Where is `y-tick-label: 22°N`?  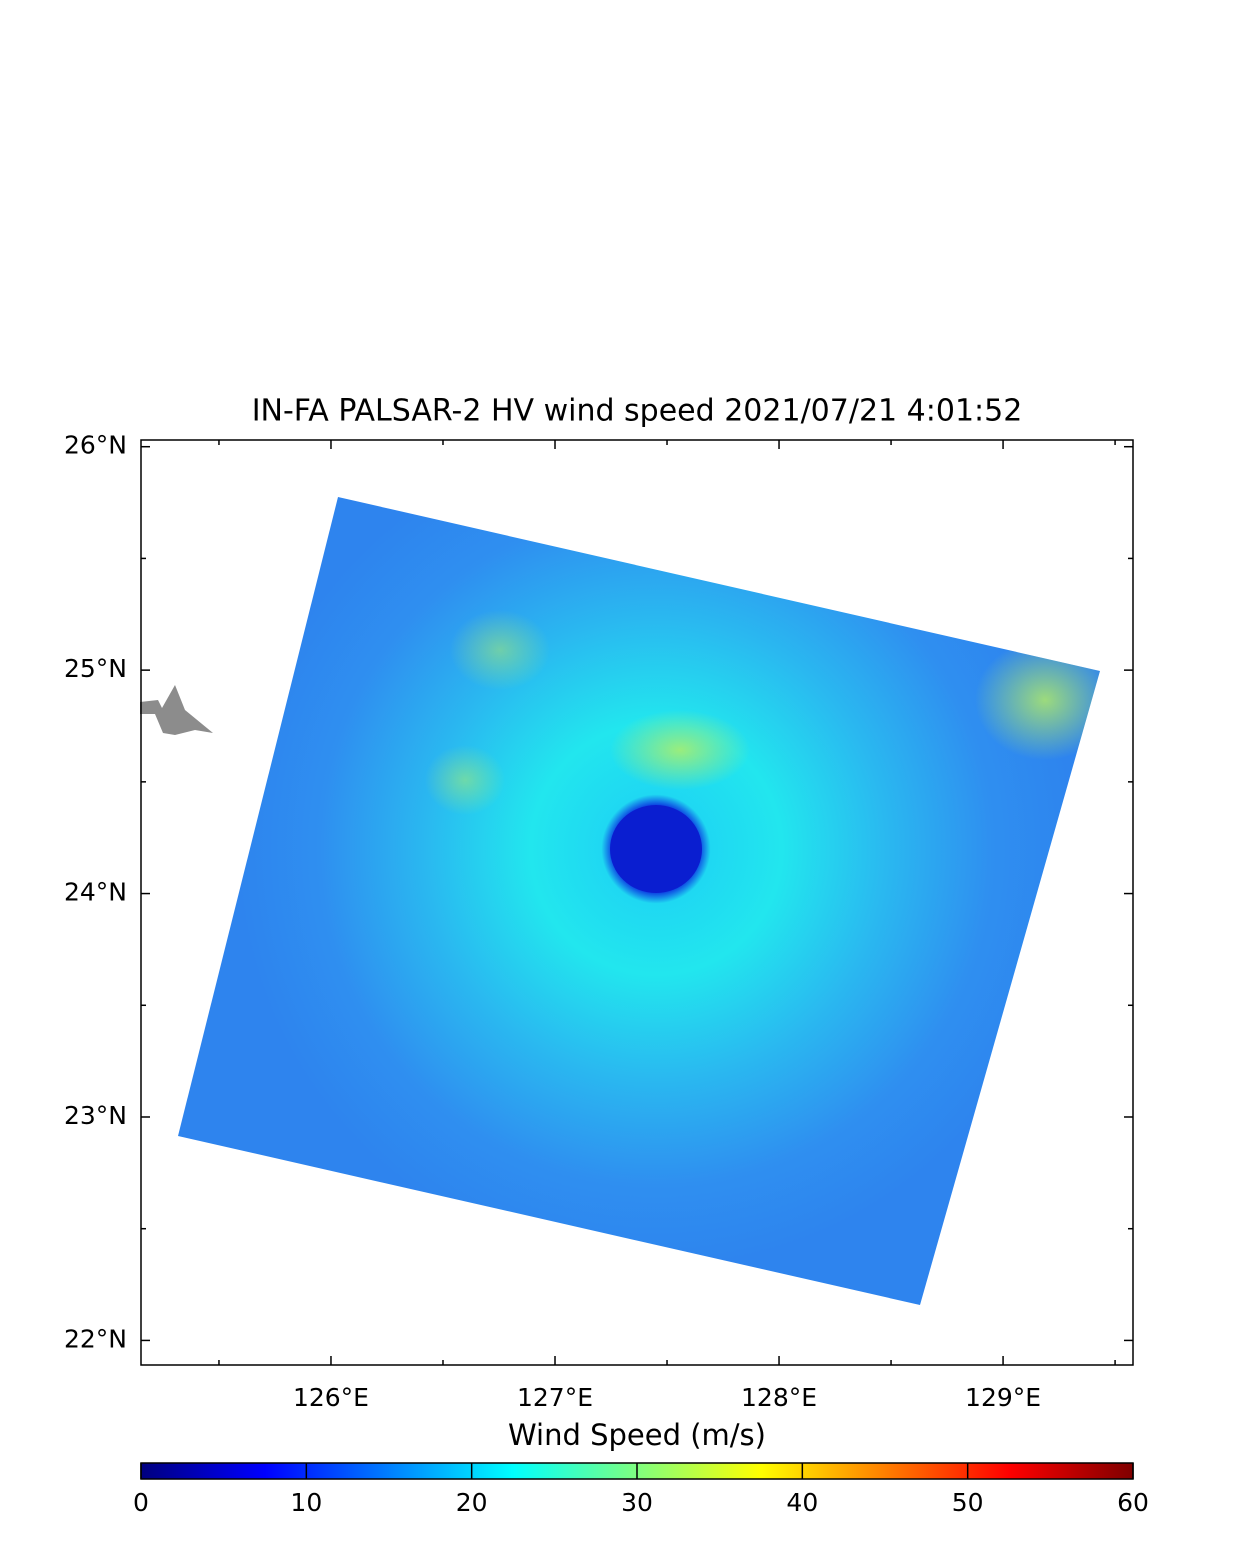
y-tick-label: 22°N is located at coordinates (95, 1338).